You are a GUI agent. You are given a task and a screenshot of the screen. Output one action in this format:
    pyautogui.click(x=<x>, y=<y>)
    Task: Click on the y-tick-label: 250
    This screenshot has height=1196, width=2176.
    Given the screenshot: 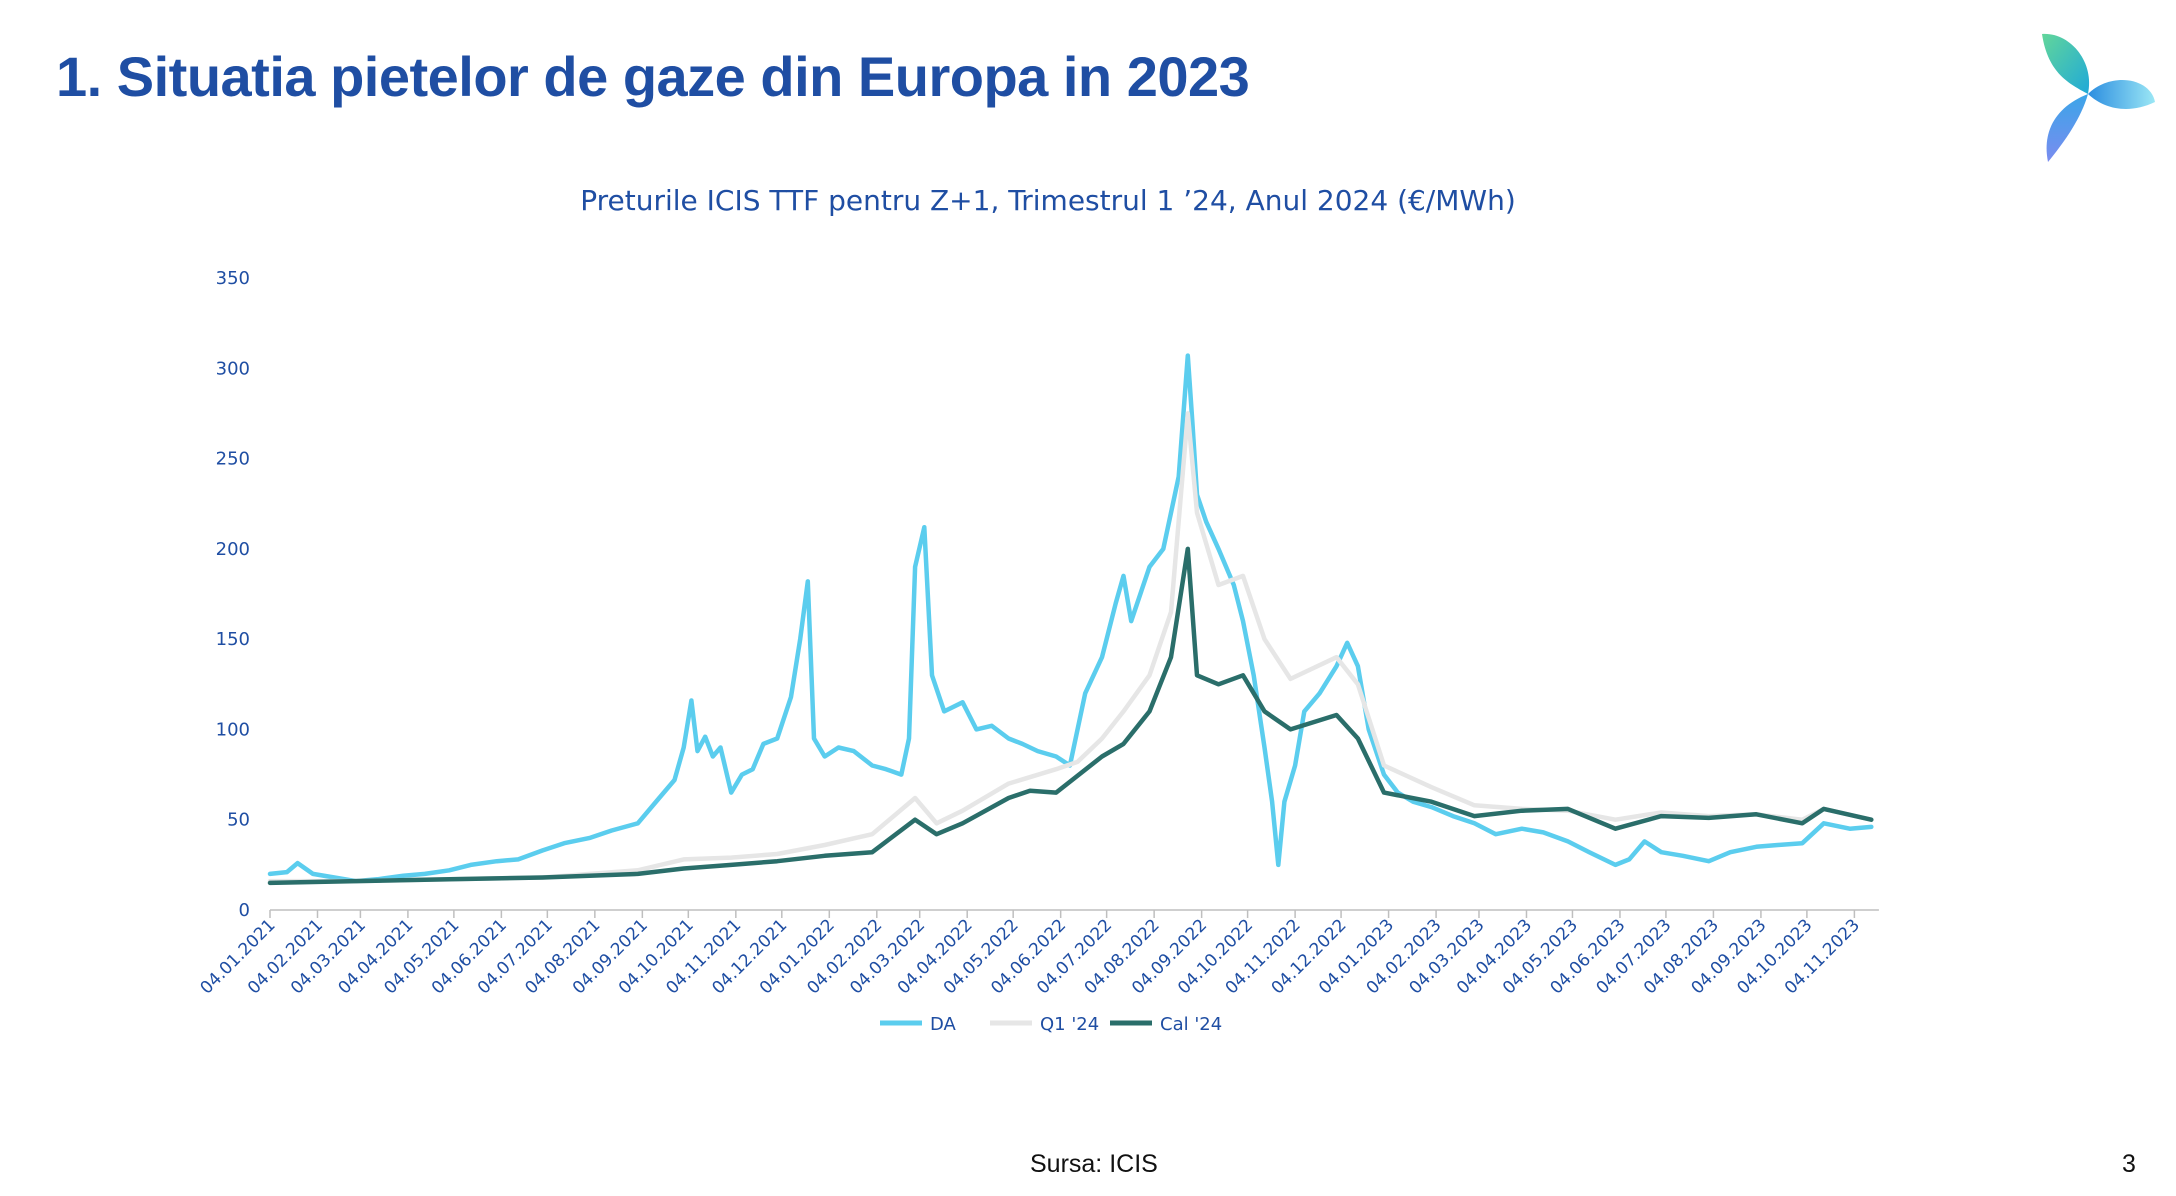 What is the action you would take?
    pyautogui.click(x=233, y=459)
    